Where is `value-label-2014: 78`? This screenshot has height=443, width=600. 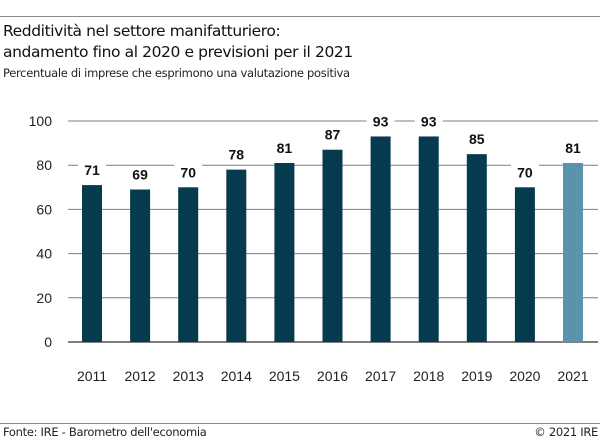 value-label-2014: 78 is located at coordinates (237, 155).